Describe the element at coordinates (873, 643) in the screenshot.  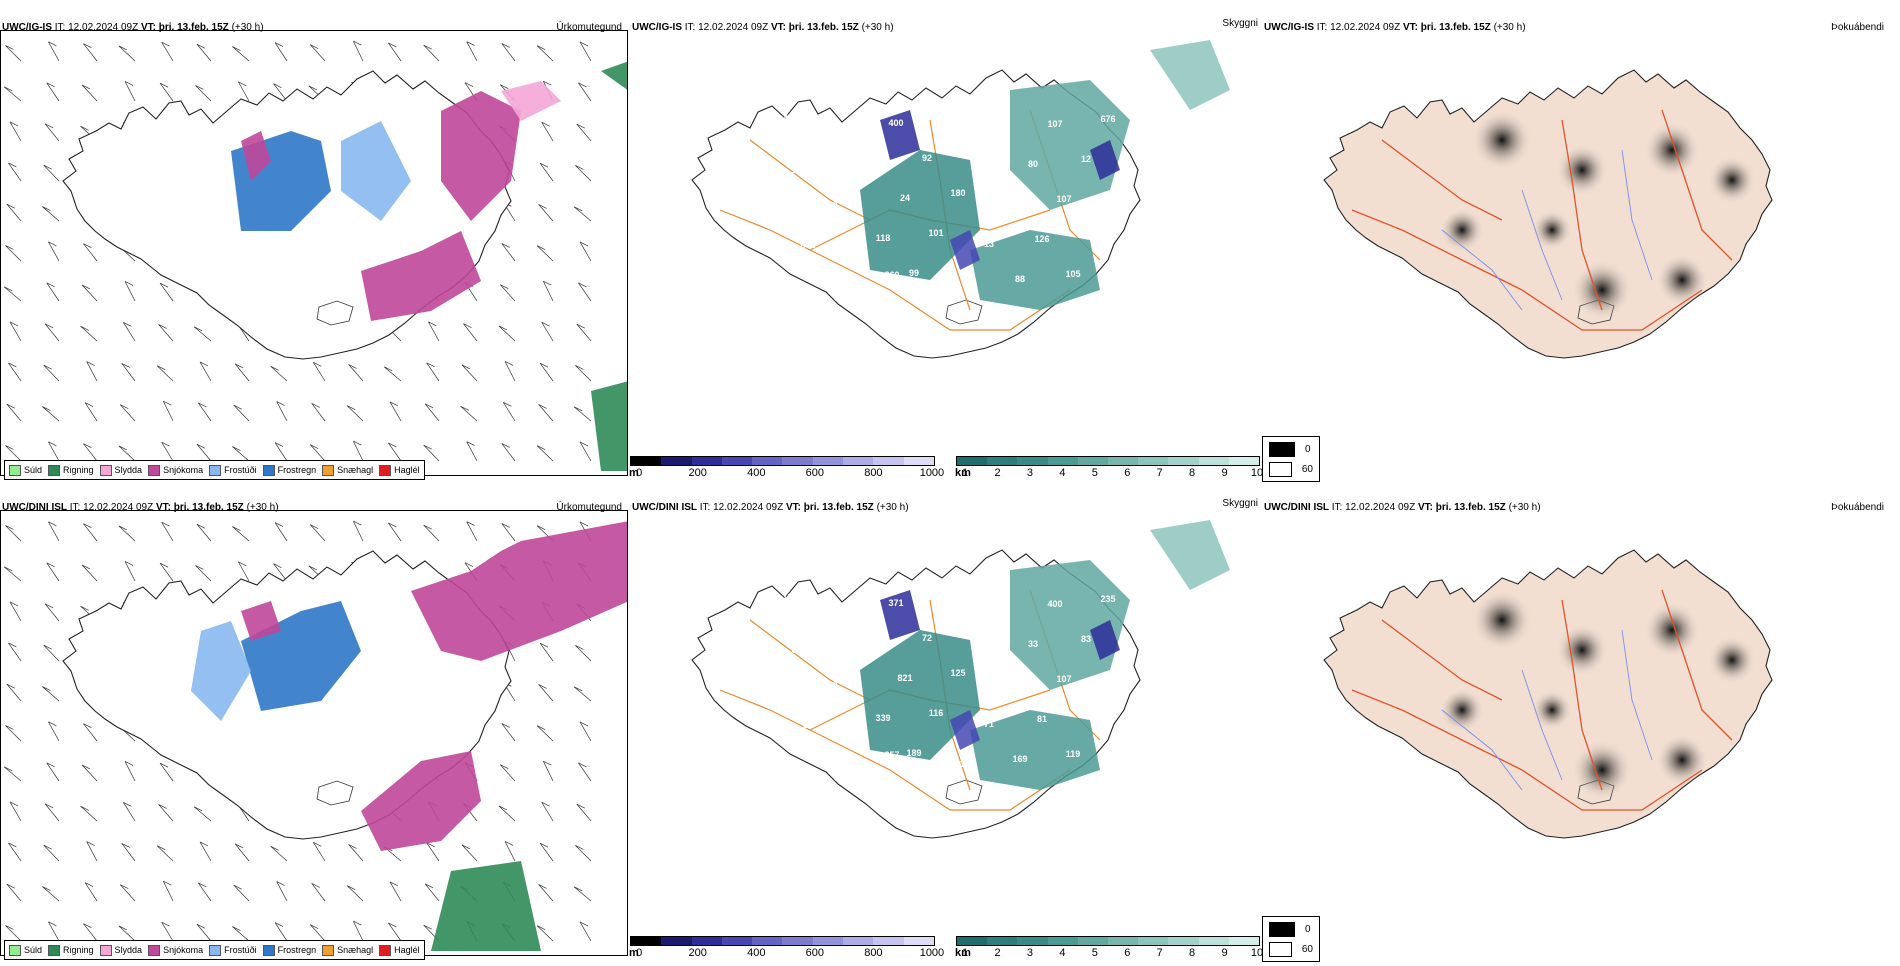
I see `cloud-base-value: 704` at that location.